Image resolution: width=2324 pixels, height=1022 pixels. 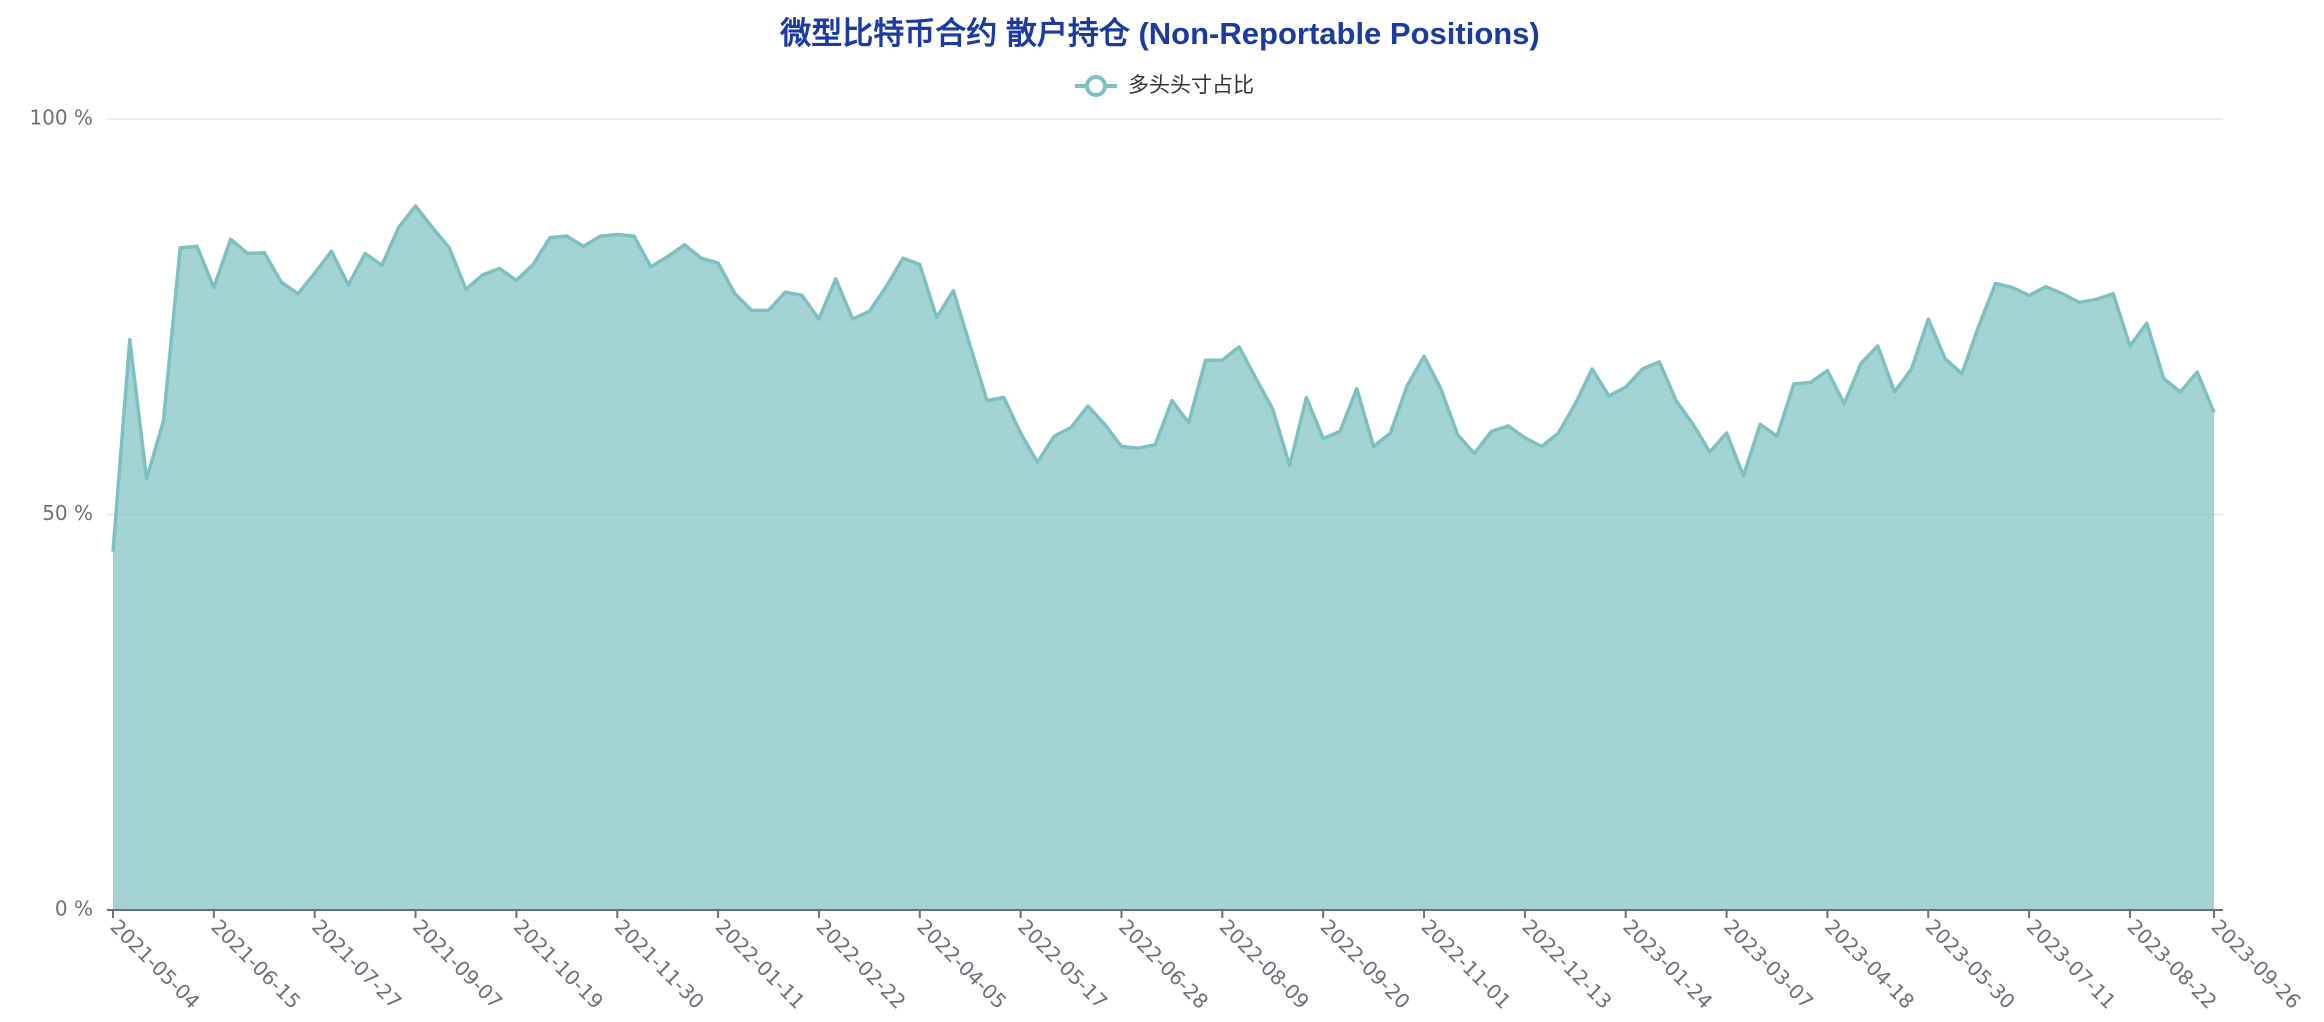 I want to click on x-tick-label: 2021-05-04, so click(x=155, y=963).